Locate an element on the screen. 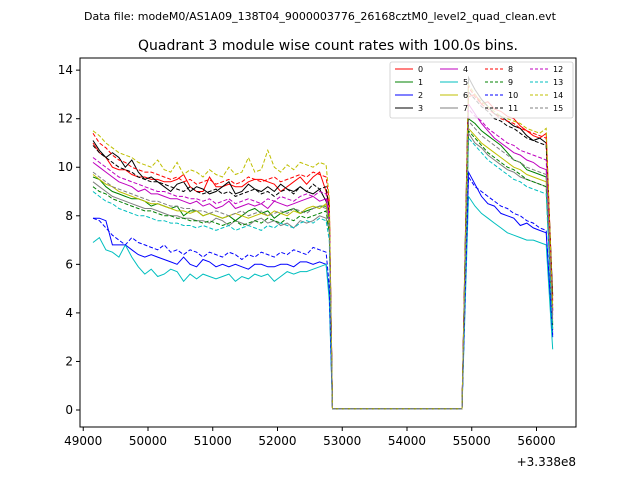  legend-label-3: 3 is located at coordinates (420, 108).